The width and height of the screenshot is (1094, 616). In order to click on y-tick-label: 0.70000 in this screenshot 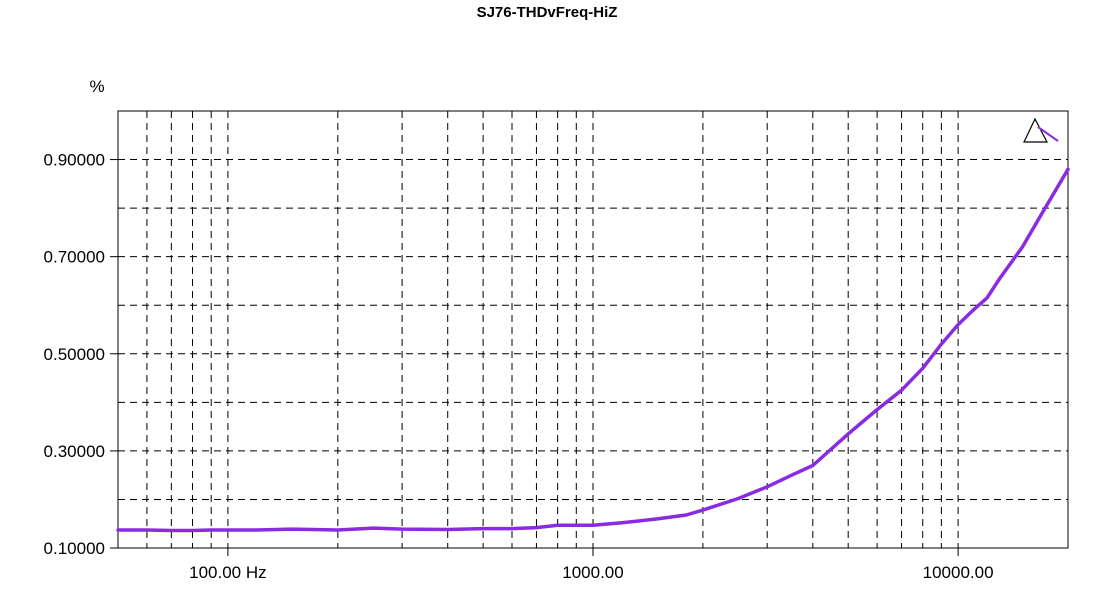, I will do `click(74, 257)`.